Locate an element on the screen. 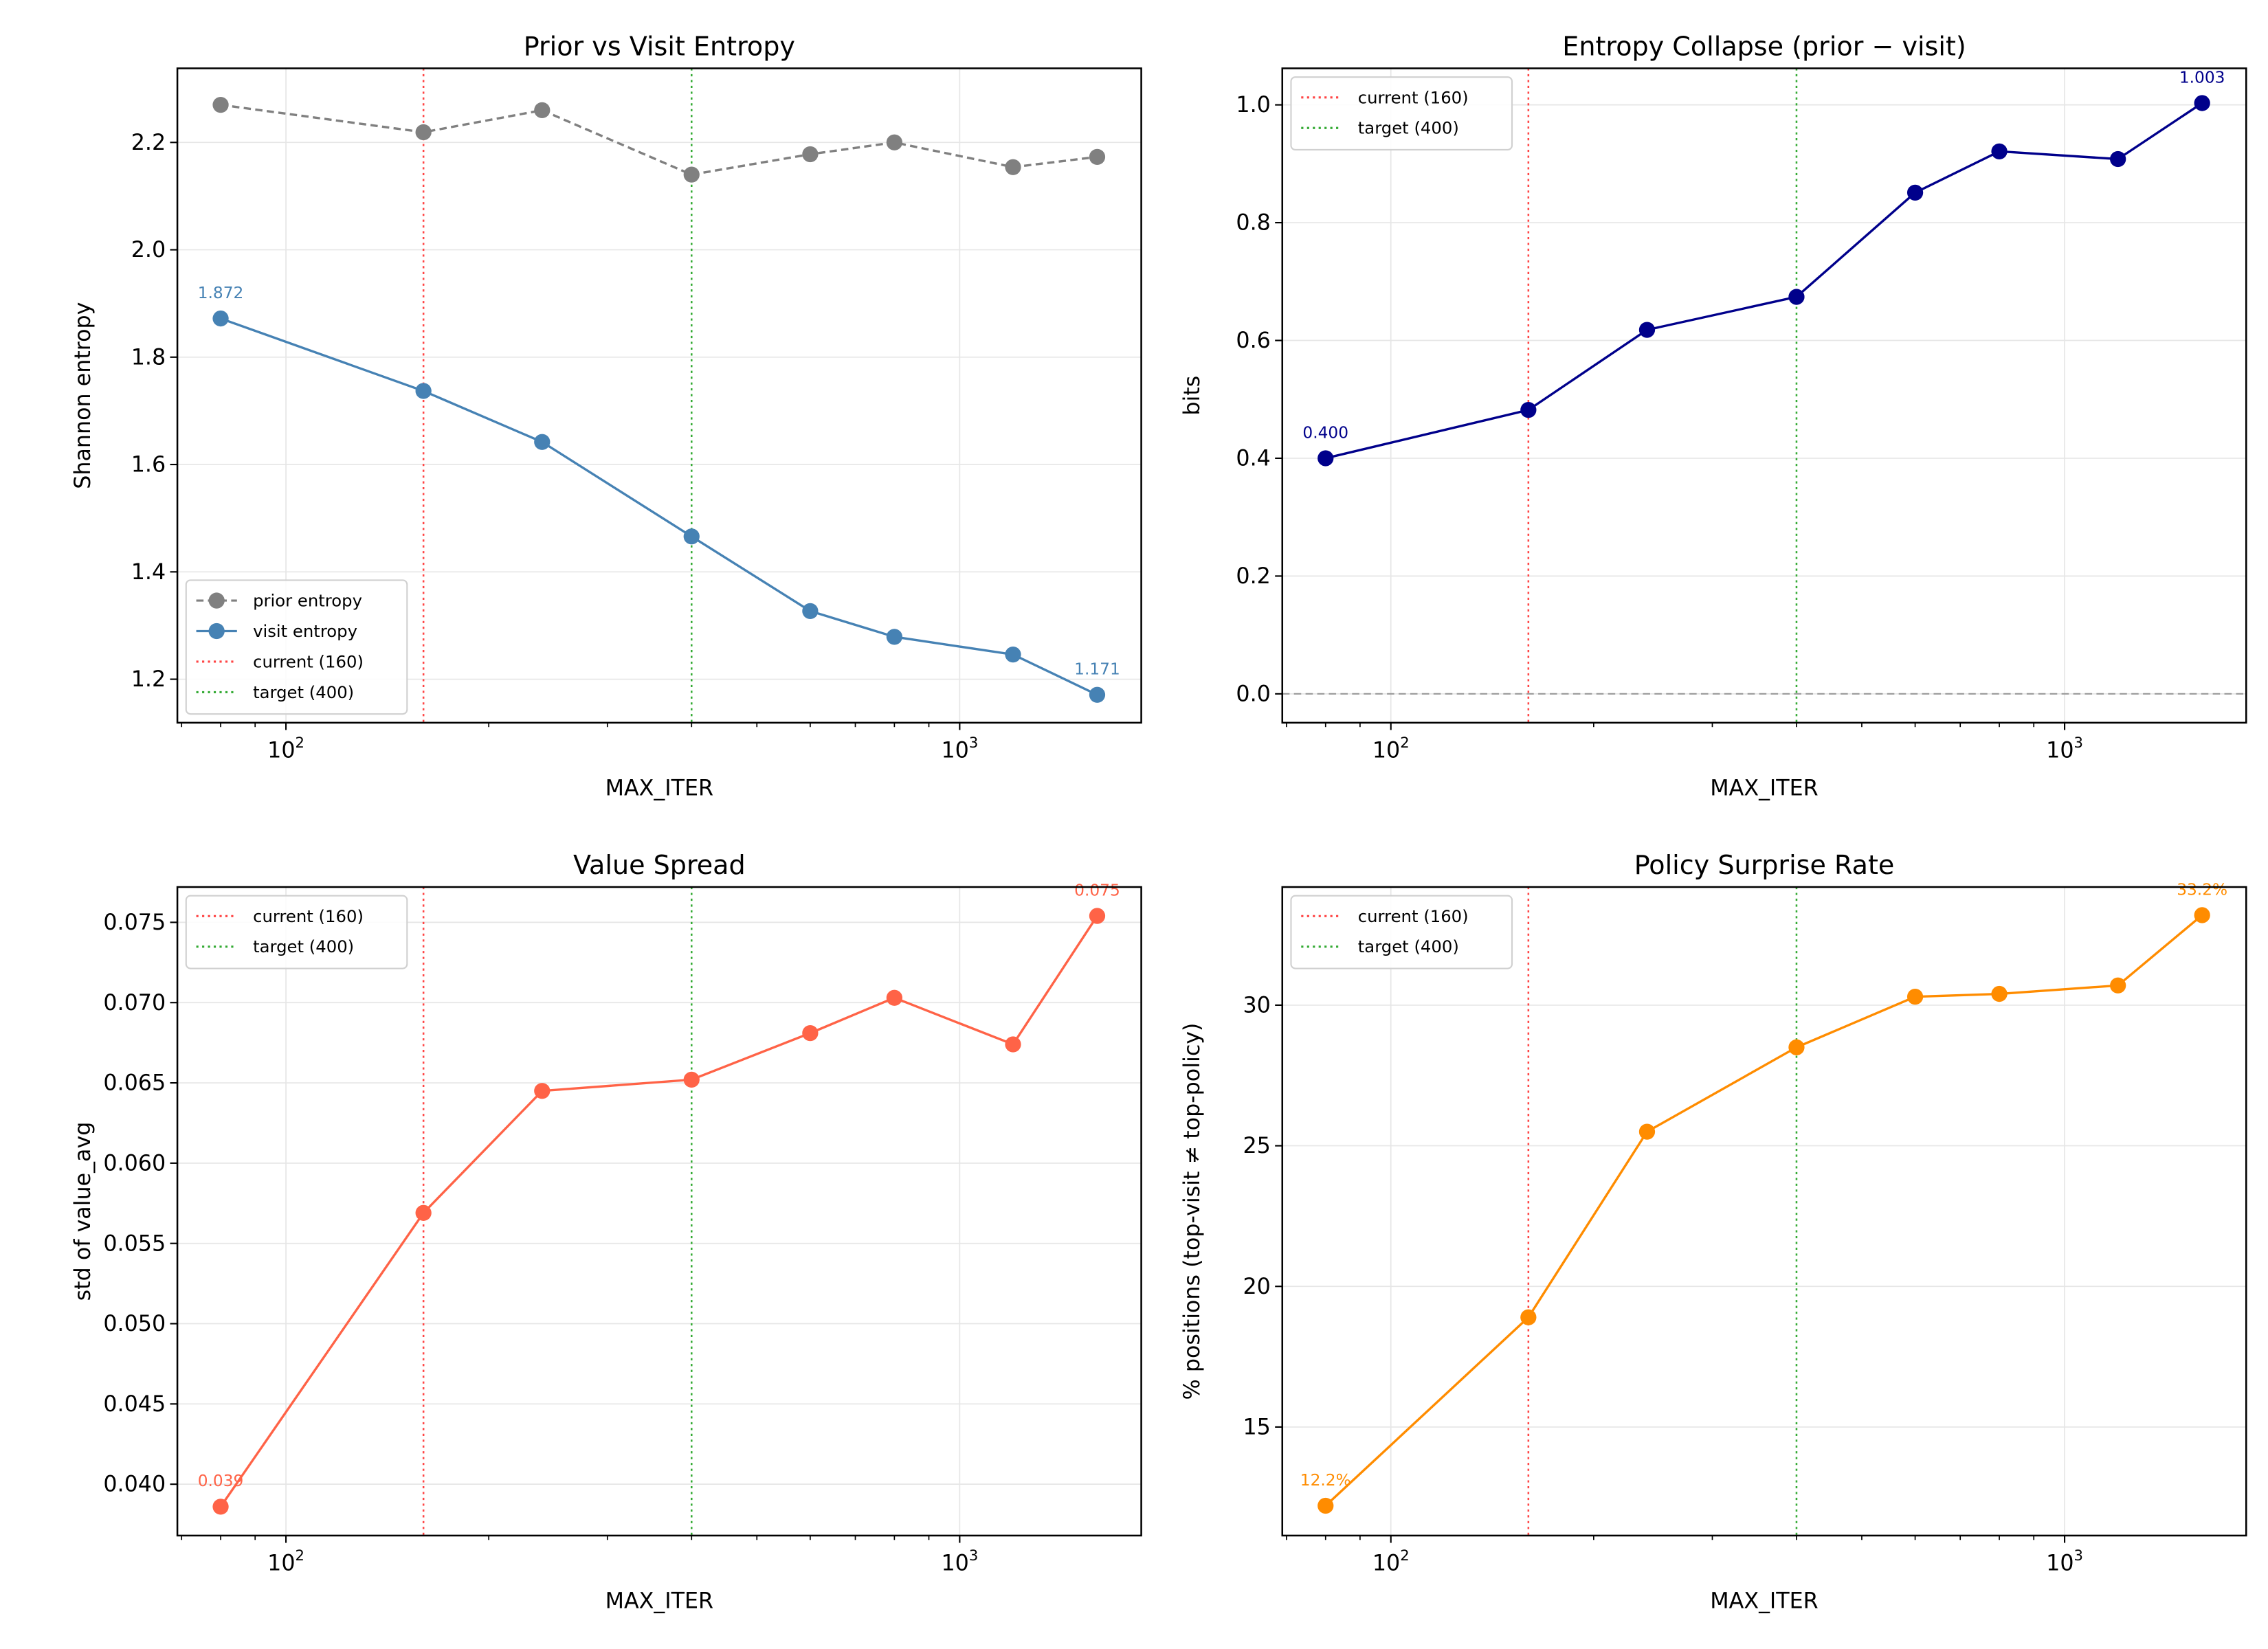 The height and width of the screenshot is (1649, 2268). legend-label: prior entropy is located at coordinates (307, 601).